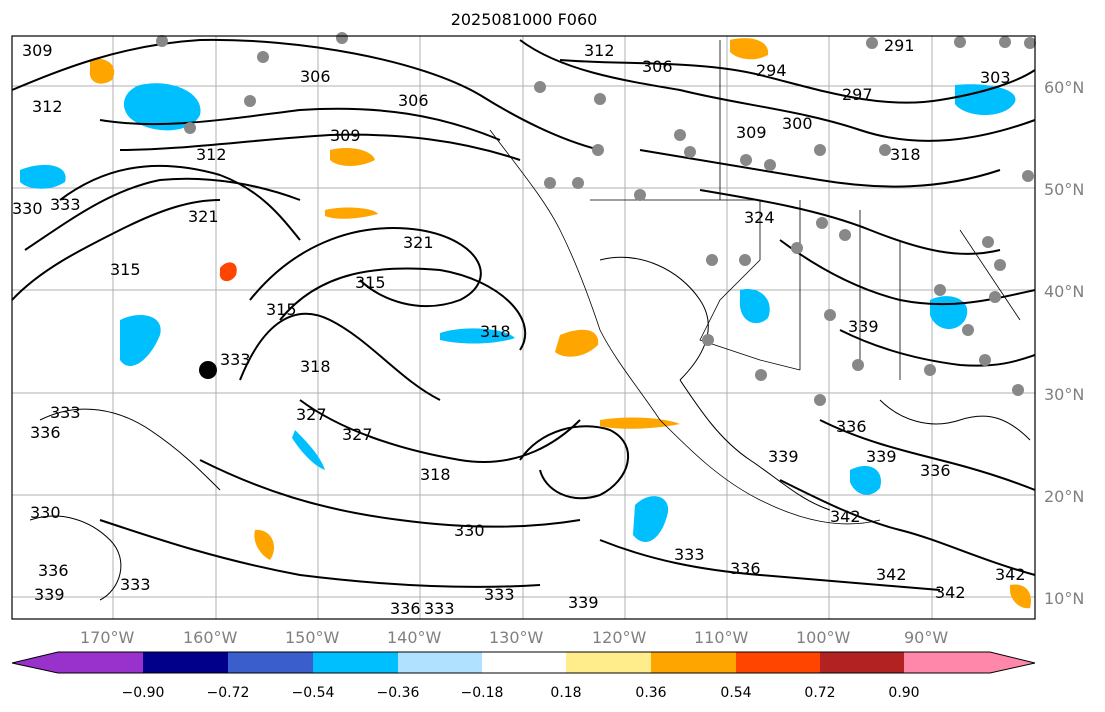 The height and width of the screenshot is (712, 1105). What do you see at coordinates (857, 94) in the screenshot?
I see `contour-label: 297` at bounding box center [857, 94].